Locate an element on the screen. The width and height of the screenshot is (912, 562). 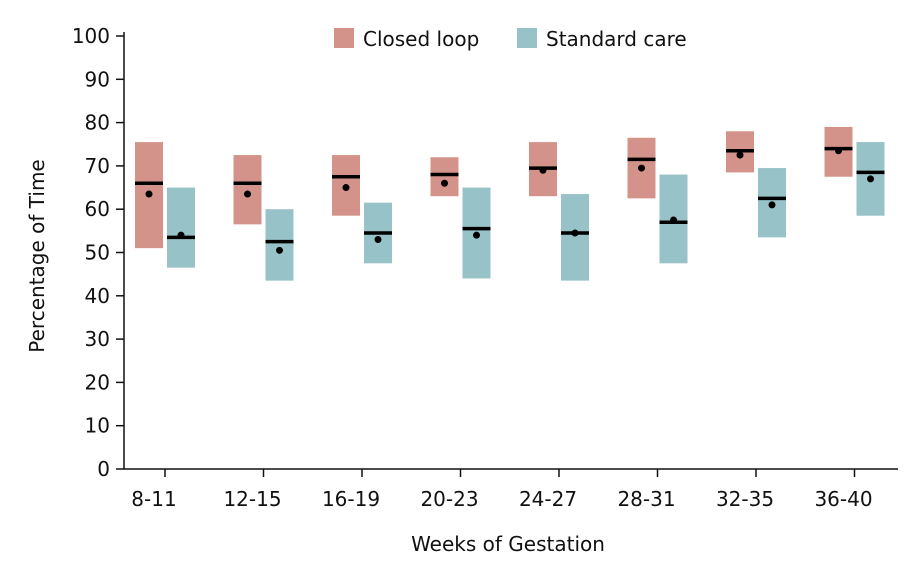
y-tick-label: 90 is located at coordinates (97, 79).